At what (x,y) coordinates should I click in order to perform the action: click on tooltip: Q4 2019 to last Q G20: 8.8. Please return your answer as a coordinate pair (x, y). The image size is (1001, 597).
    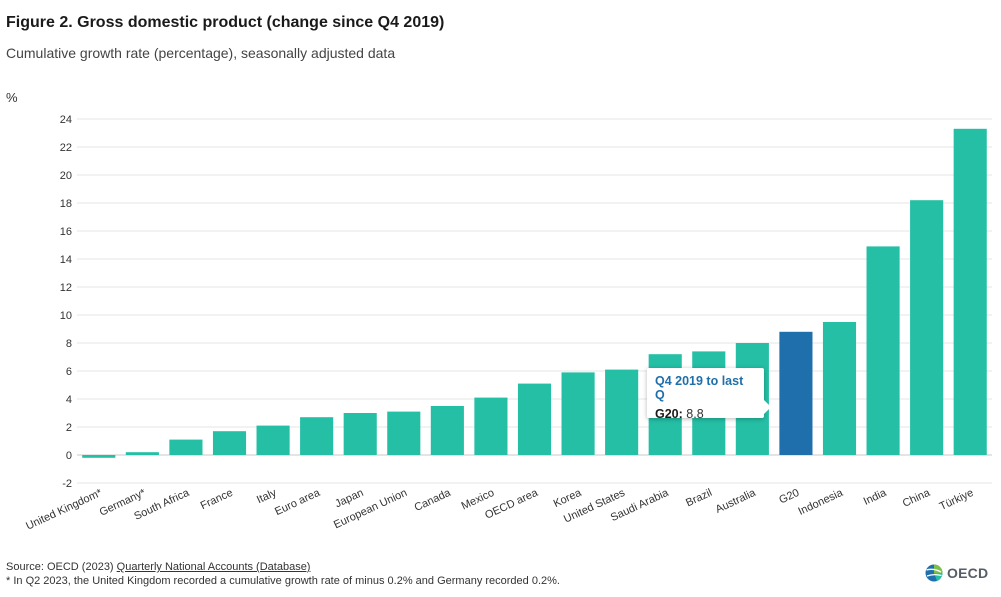
    Looking at the image, I should click on (709, 394).